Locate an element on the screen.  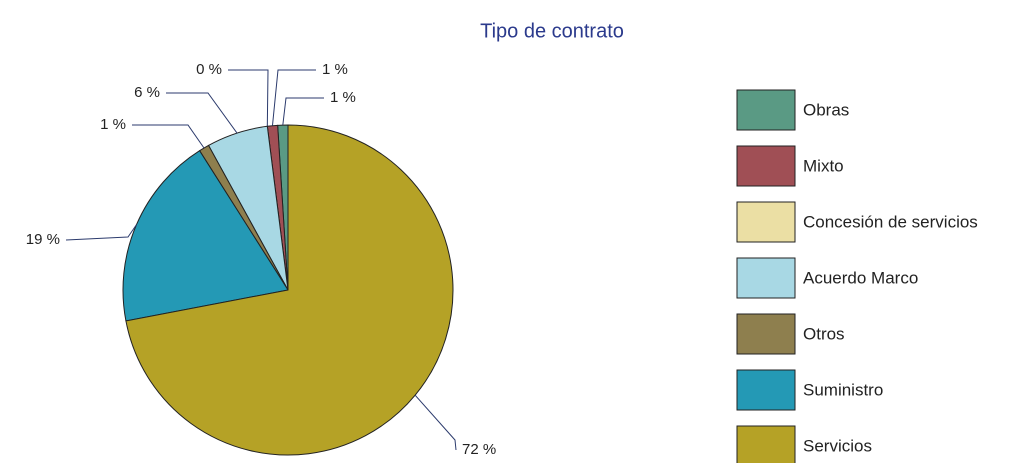
data-label: 6 % is located at coordinates (147, 92).